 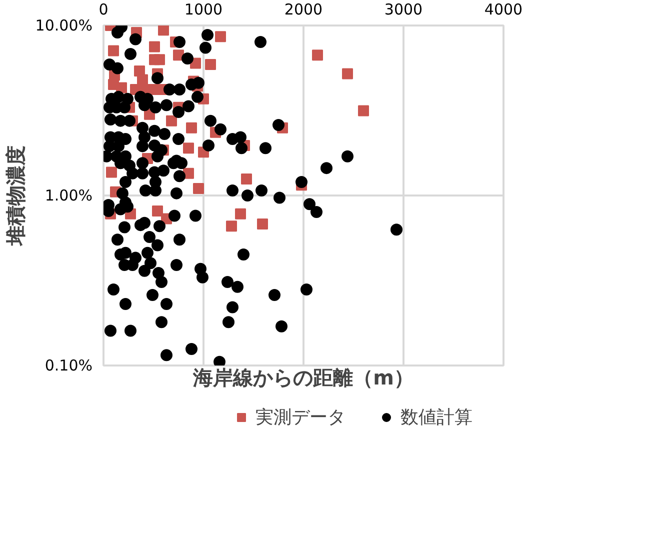 I want to click on x-tick-label: 1000, so click(x=203, y=9).